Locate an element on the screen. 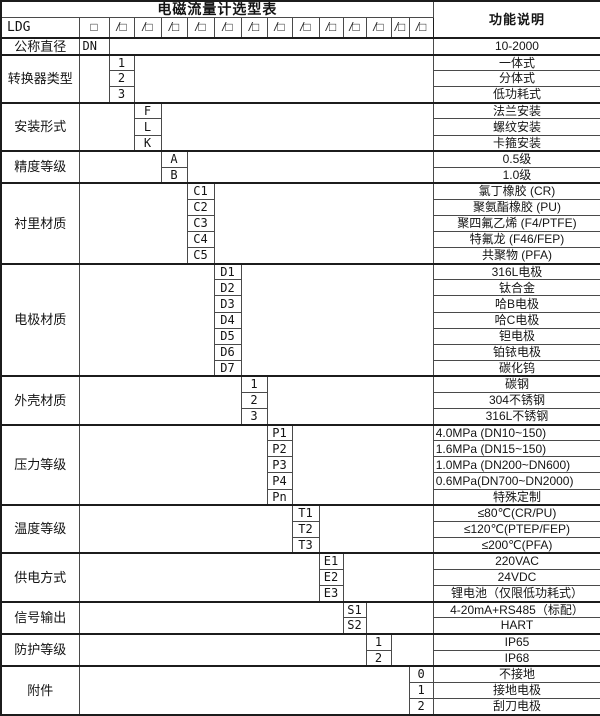 Image resolution: width=600 pixels, height=716 pixels. option-code: C1 is located at coordinates (200, 191).